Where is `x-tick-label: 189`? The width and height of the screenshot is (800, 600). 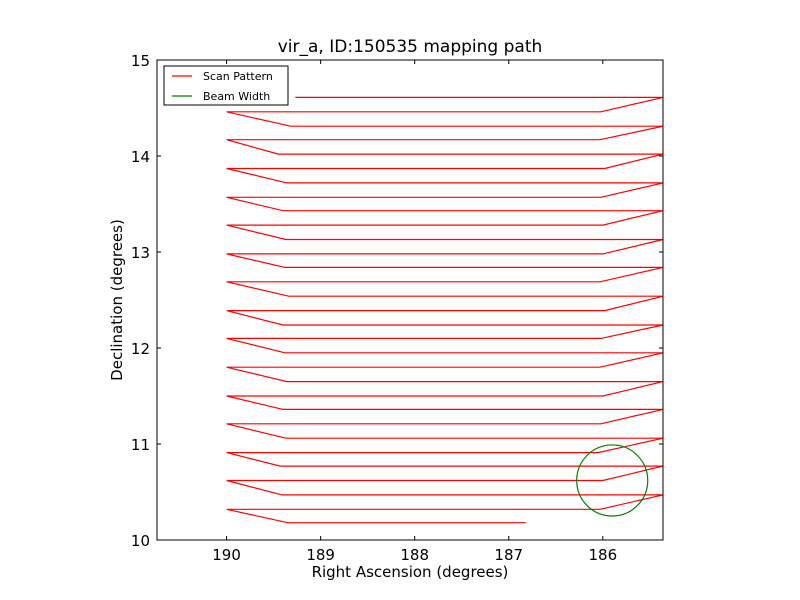 x-tick-label: 189 is located at coordinates (320, 555).